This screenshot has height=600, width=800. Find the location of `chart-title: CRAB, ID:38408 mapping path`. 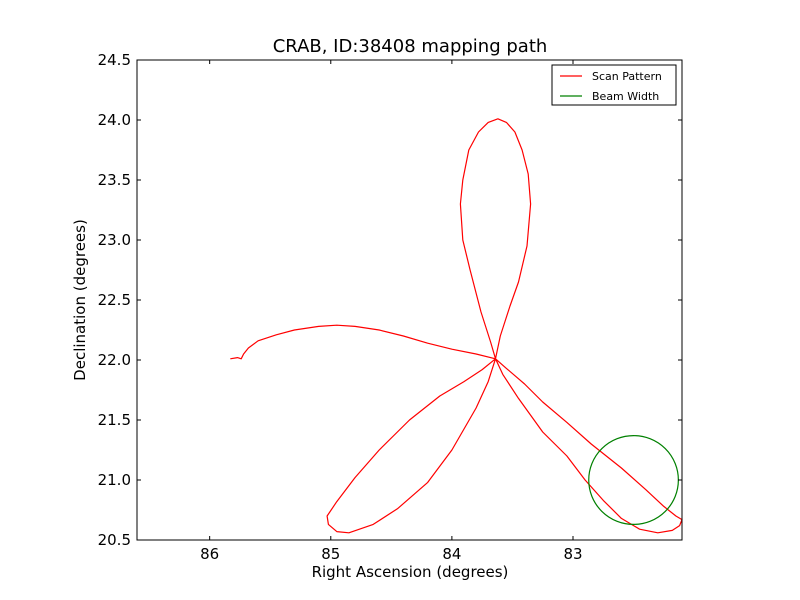

chart-title: CRAB, ID:38408 mapping path is located at coordinates (410, 46).